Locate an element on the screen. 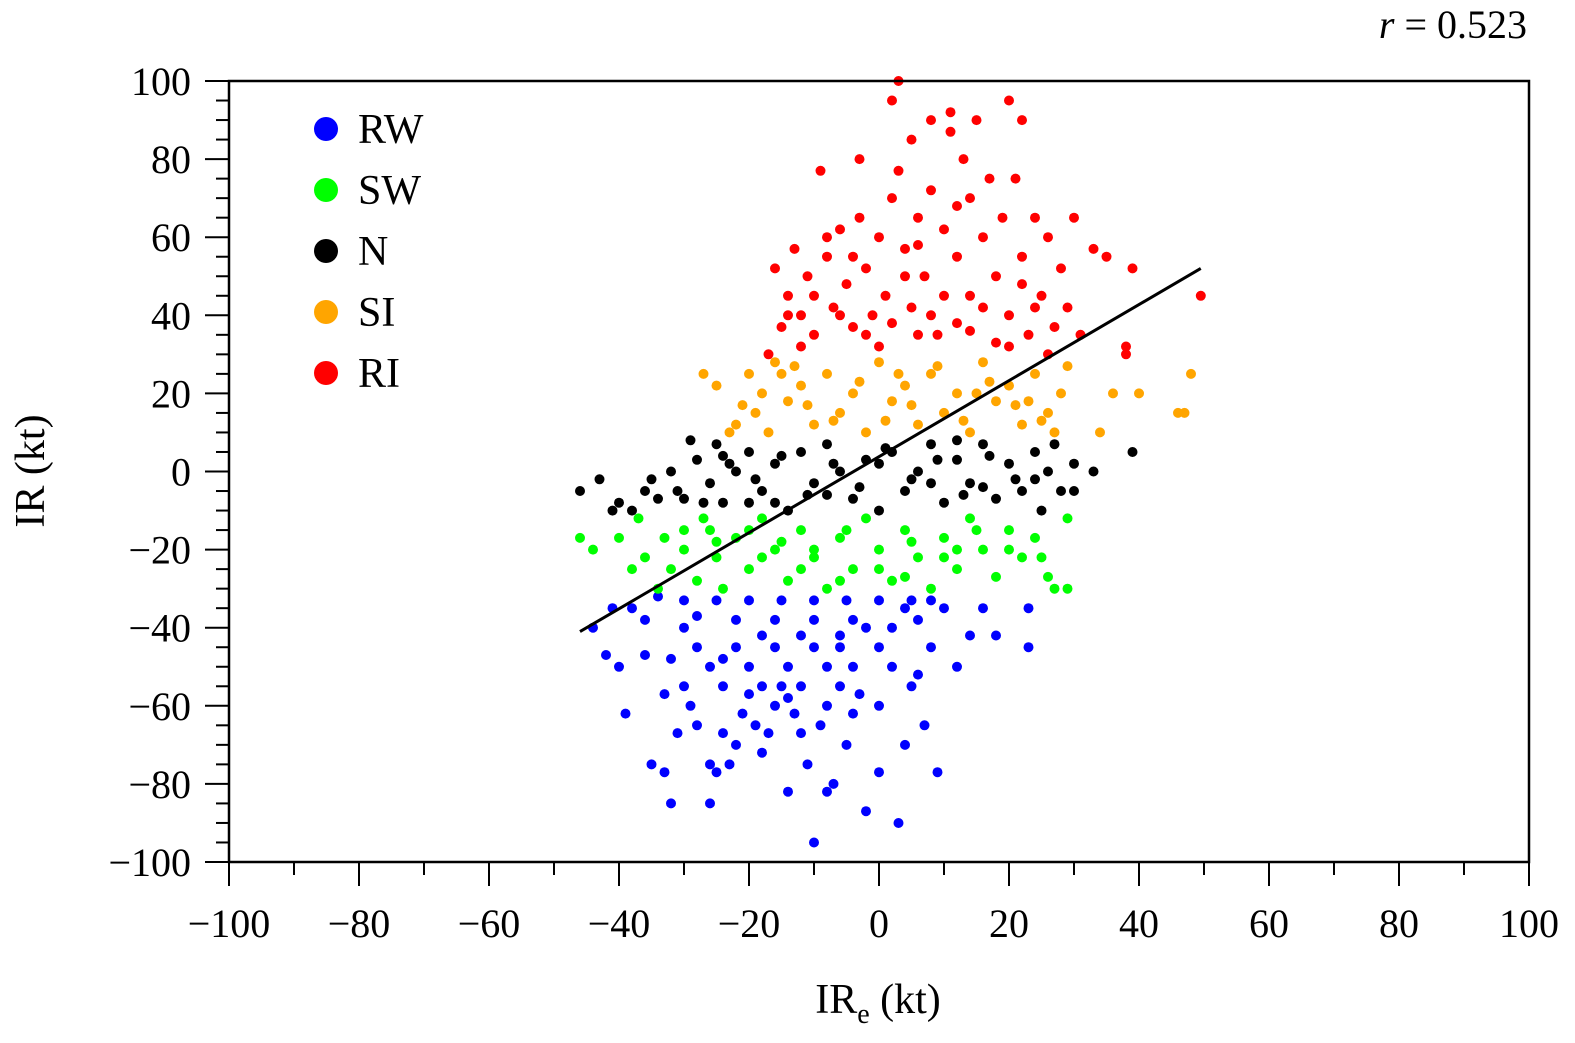 The width and height of the screenshot is (1575, 1043). legend-label-SW: SW is located at coordinates (389, 191).